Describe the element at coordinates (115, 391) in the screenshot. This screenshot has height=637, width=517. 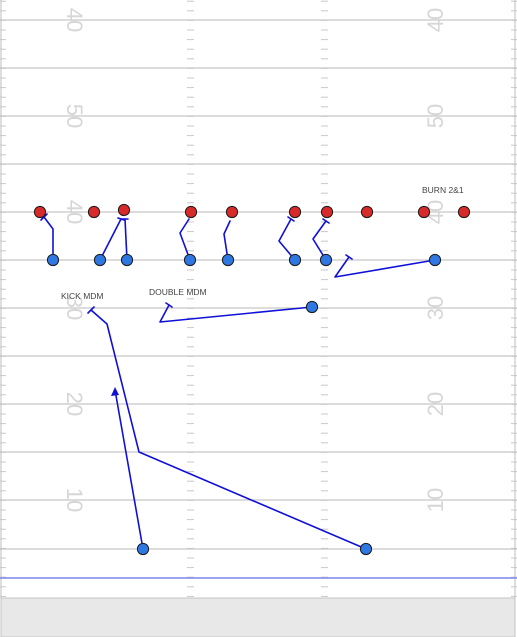
I see `arrowhead-icon` at that location.